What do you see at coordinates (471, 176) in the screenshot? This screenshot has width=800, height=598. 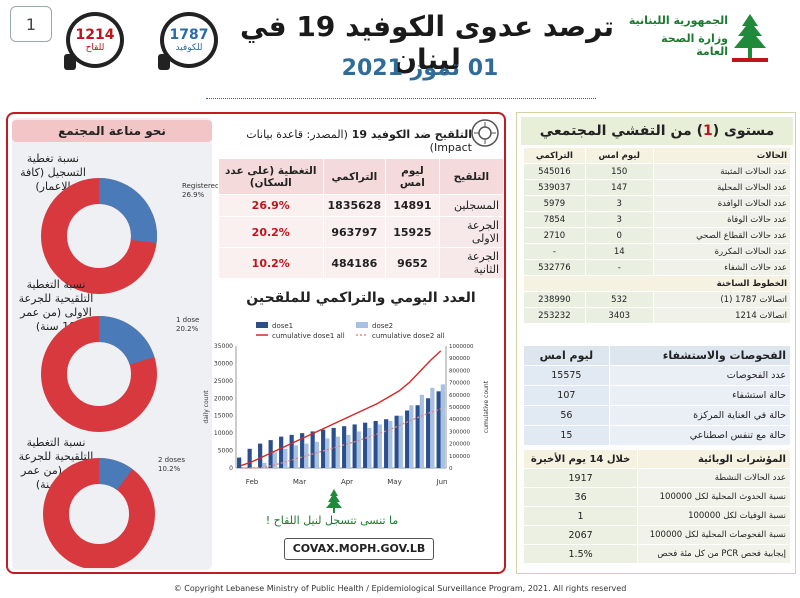 I see `header-cell: التلقيح` at bounding box center [471, 176].